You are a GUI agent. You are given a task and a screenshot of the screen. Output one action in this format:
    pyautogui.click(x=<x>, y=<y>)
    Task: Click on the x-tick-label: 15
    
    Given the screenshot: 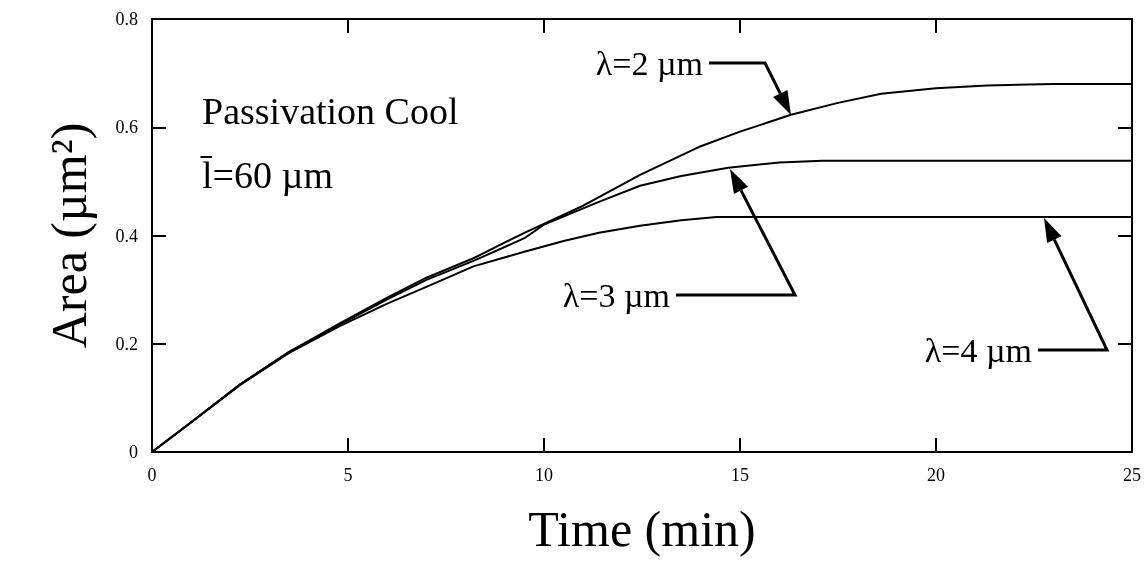 What is the action you would take?
    pyautogui.click(x=740, y=475)
    